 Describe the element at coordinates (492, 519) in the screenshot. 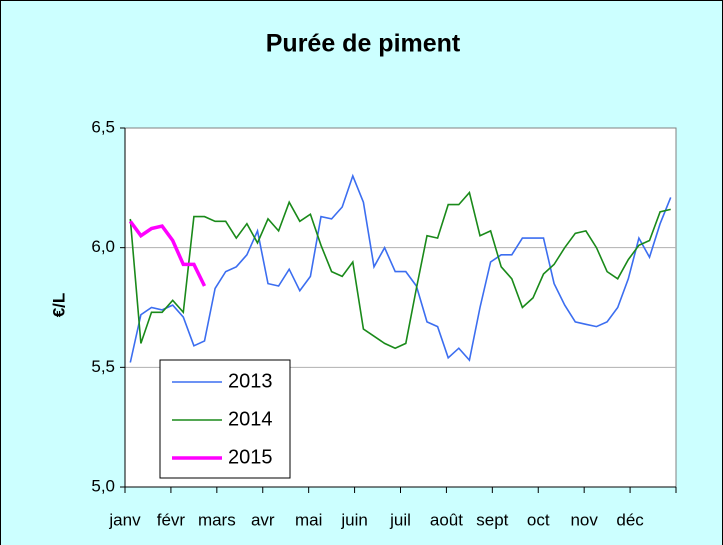

I see `x-tick-label: sept` at that location.